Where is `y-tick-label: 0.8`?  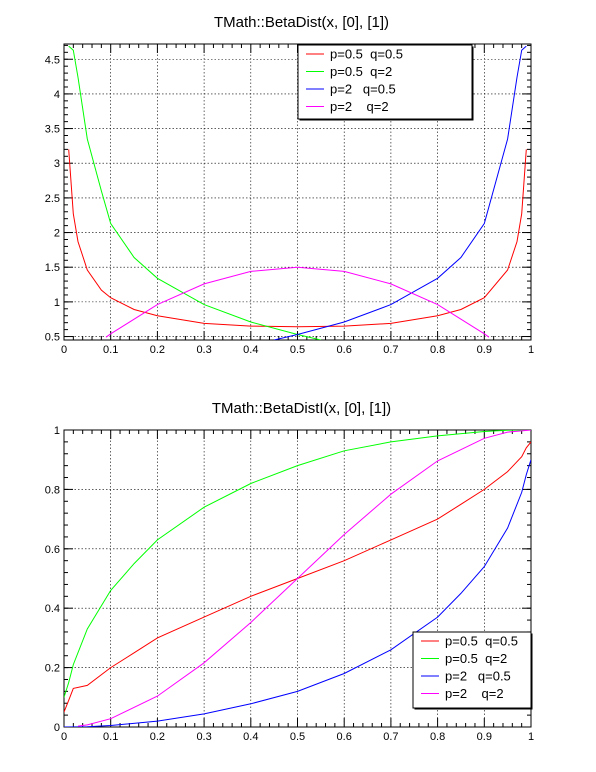 y-tick-label: 0.8 is located at coordinates (52, 490).